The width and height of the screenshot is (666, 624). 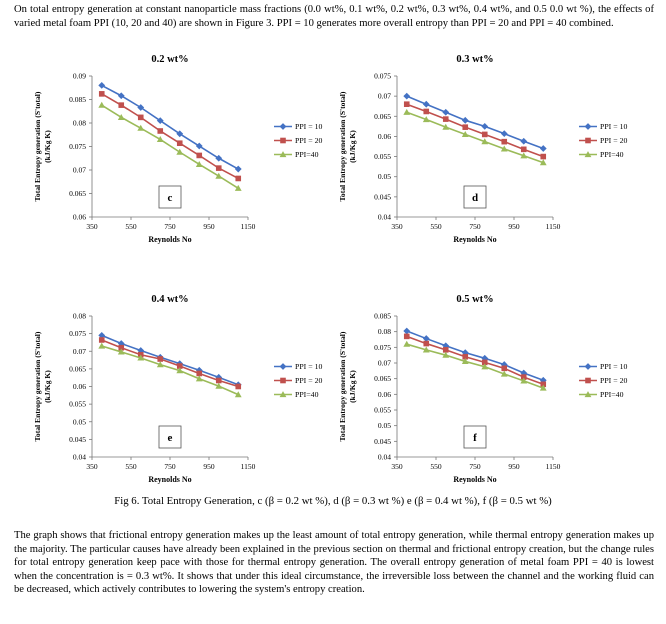 What do you see at coordinates (382, 116) in the screenshot?
I see `y-tick-label: 0.065` at bounding box center [382, 116].